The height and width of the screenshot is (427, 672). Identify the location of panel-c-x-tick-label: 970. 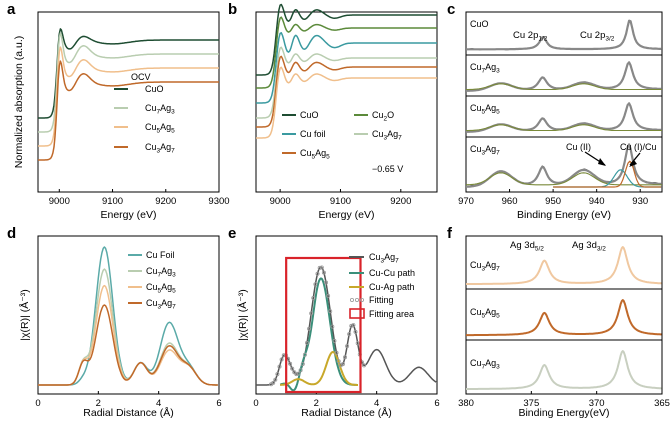
(466, 201).